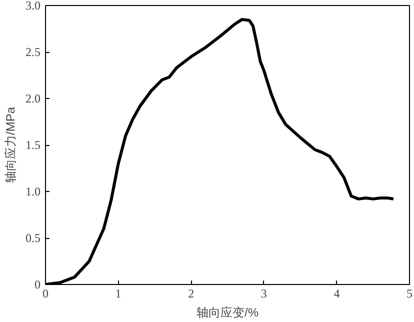 This screenshot has width=414, height=322. What do you see at coordinates (11, 145) in the screenshot?
I see `y-axis-title: 轴向应力/MPa` at bounding box center [11, 145].